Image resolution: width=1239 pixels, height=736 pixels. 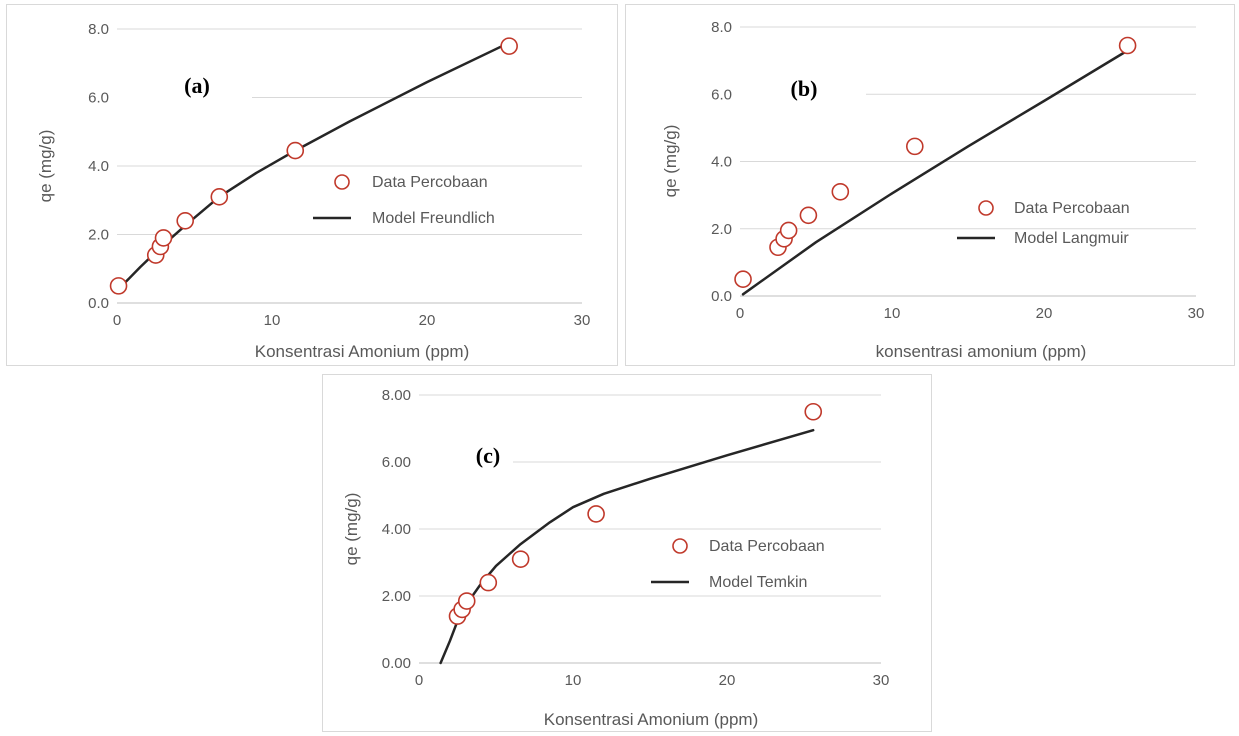 I want to click on y-tick-label: 8.00, so click(x=396, y=395).